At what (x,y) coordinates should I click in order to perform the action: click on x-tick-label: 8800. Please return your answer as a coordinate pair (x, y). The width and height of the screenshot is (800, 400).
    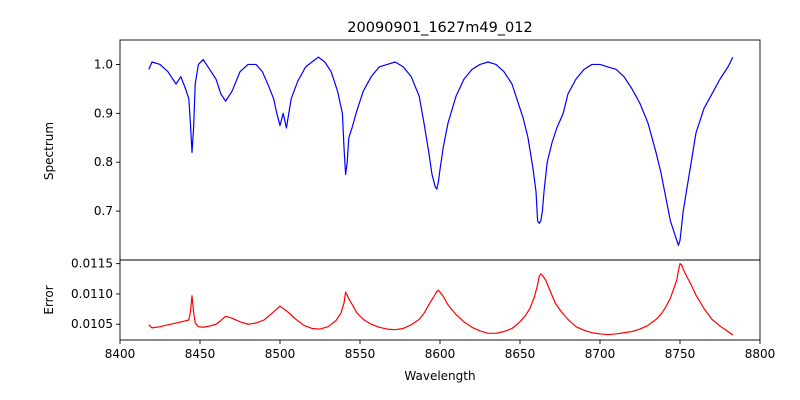
    Looking at the image, I should click on (760, 354).